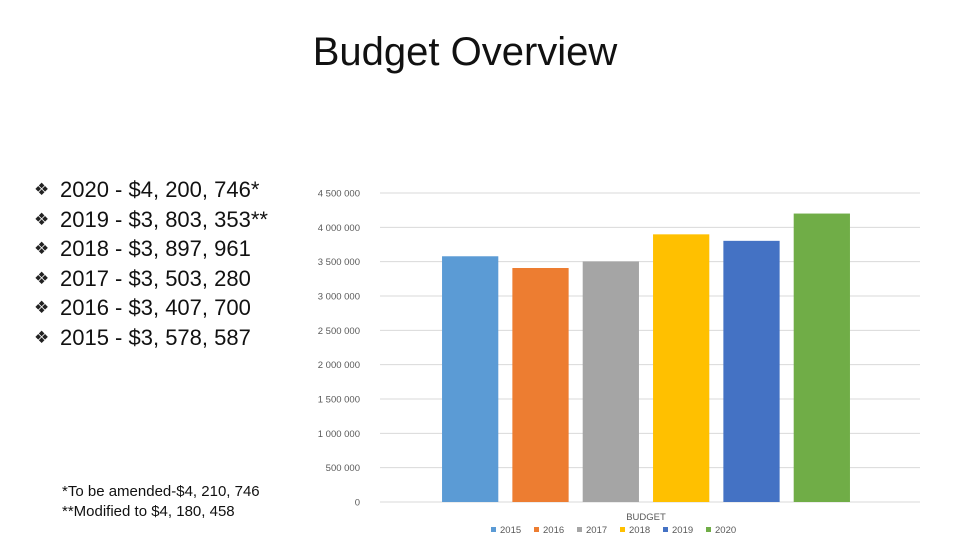  I want to click on list-item: ❖ 2017 - $3, 503, 280, so click(151, 279).